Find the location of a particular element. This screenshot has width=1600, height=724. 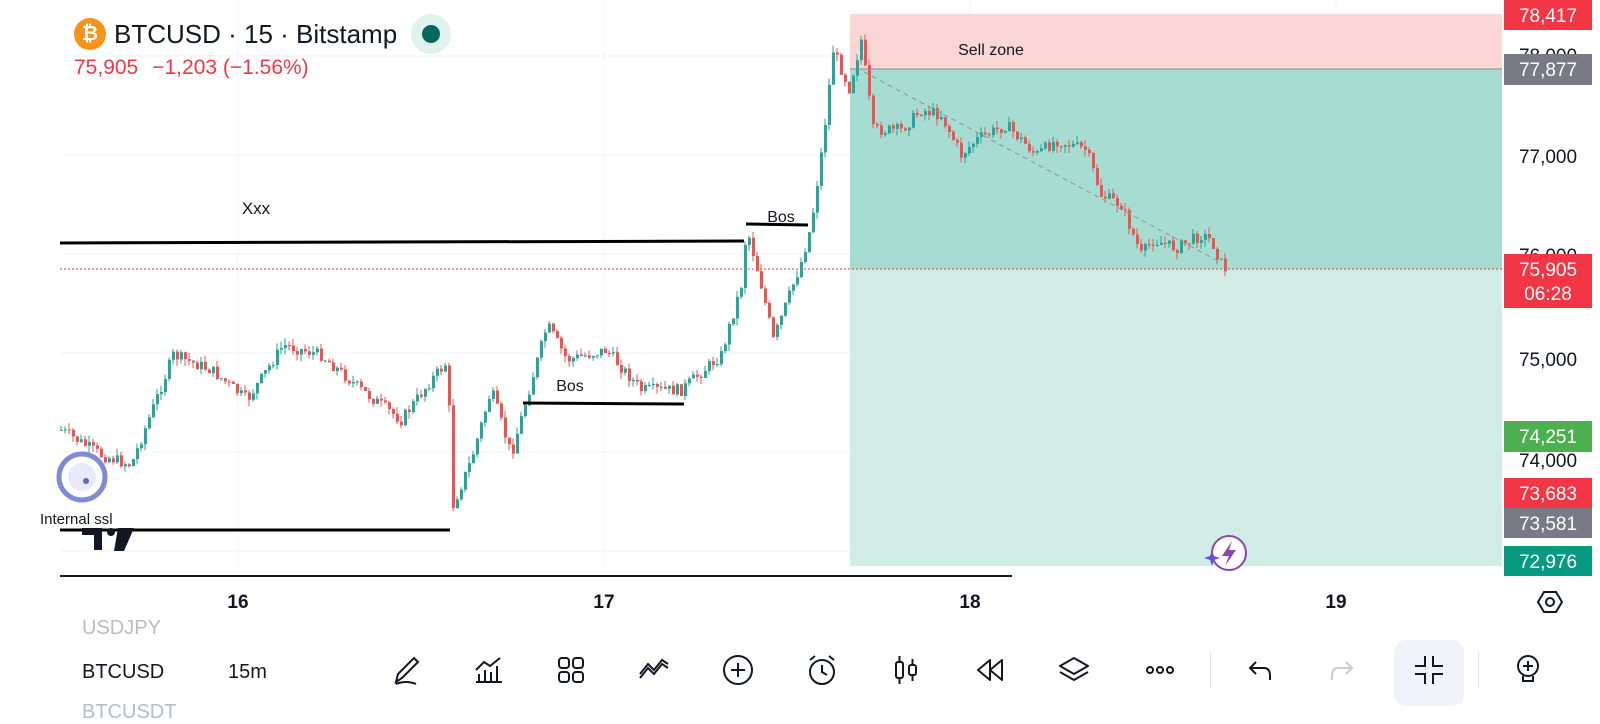

draw-pencil-icon is located at coordinates (406, 670).